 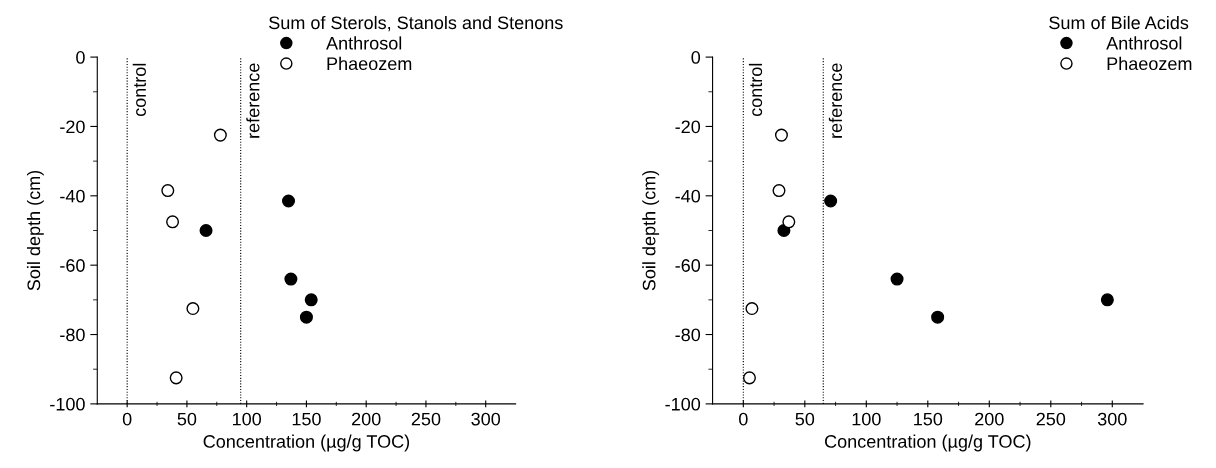 What do you see at coordinates (1119, 22) in the screenshot?
I see `legend-title: Sum of Bile Acids` at bounding box center [1119, 22].